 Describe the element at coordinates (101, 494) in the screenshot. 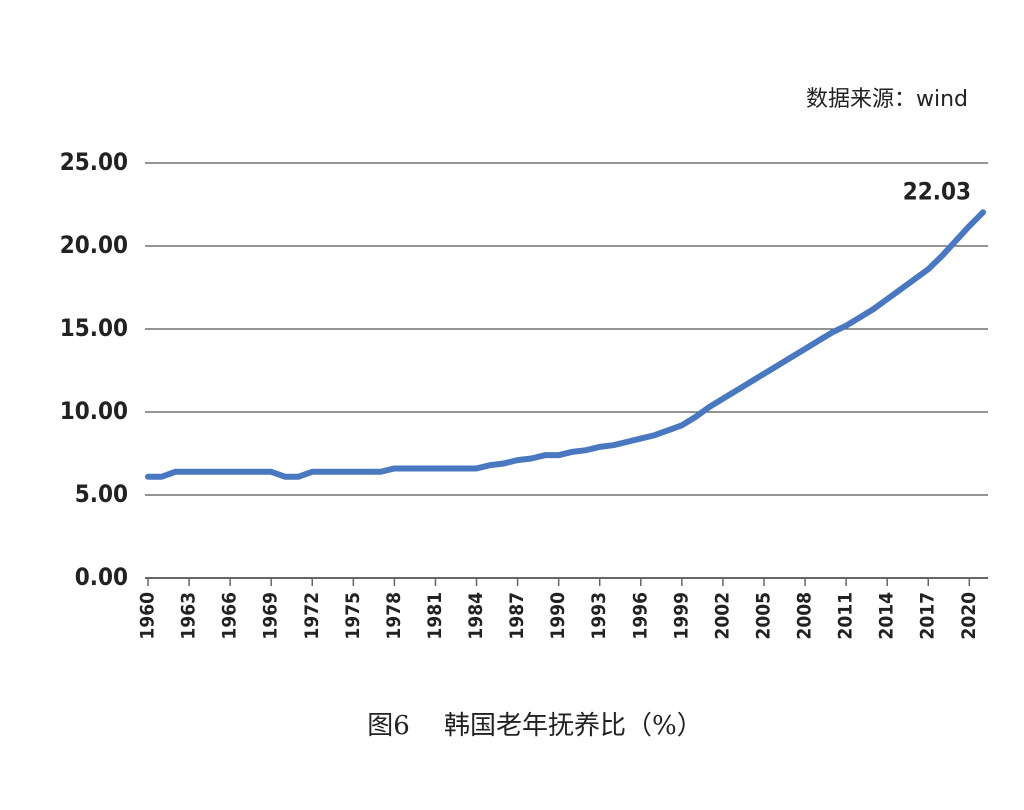

I see `y-tick-label: 5.00` at that location.